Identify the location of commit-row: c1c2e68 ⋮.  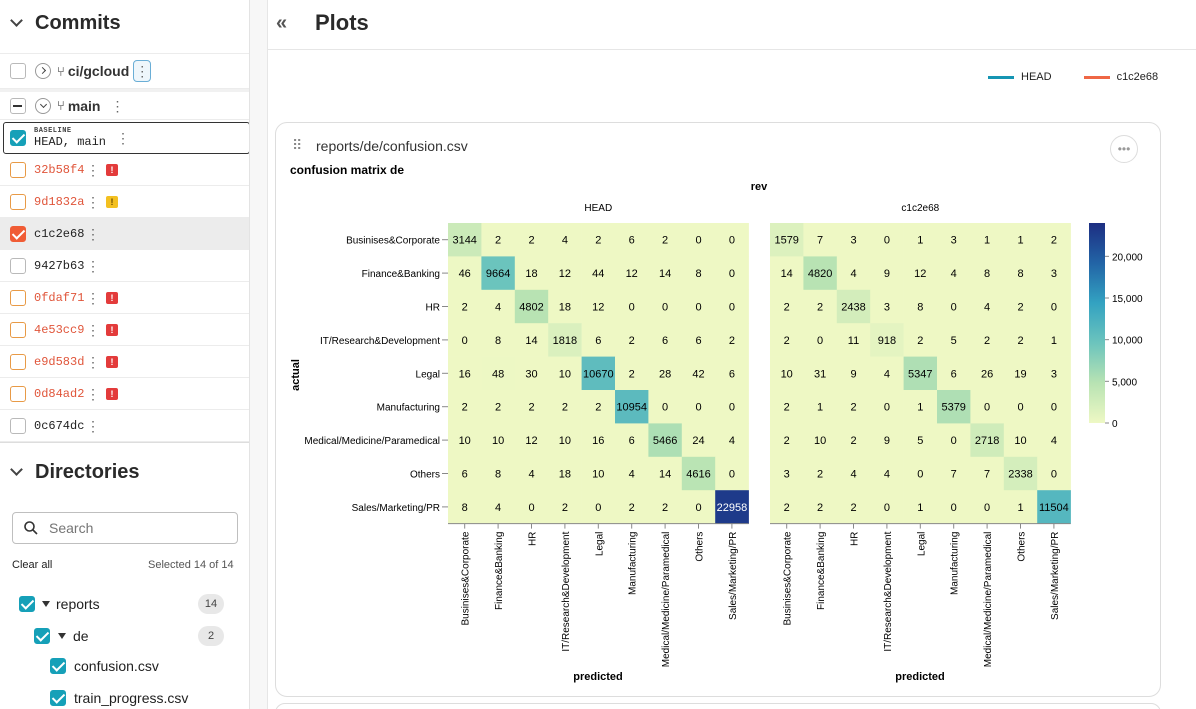
(124, 234).